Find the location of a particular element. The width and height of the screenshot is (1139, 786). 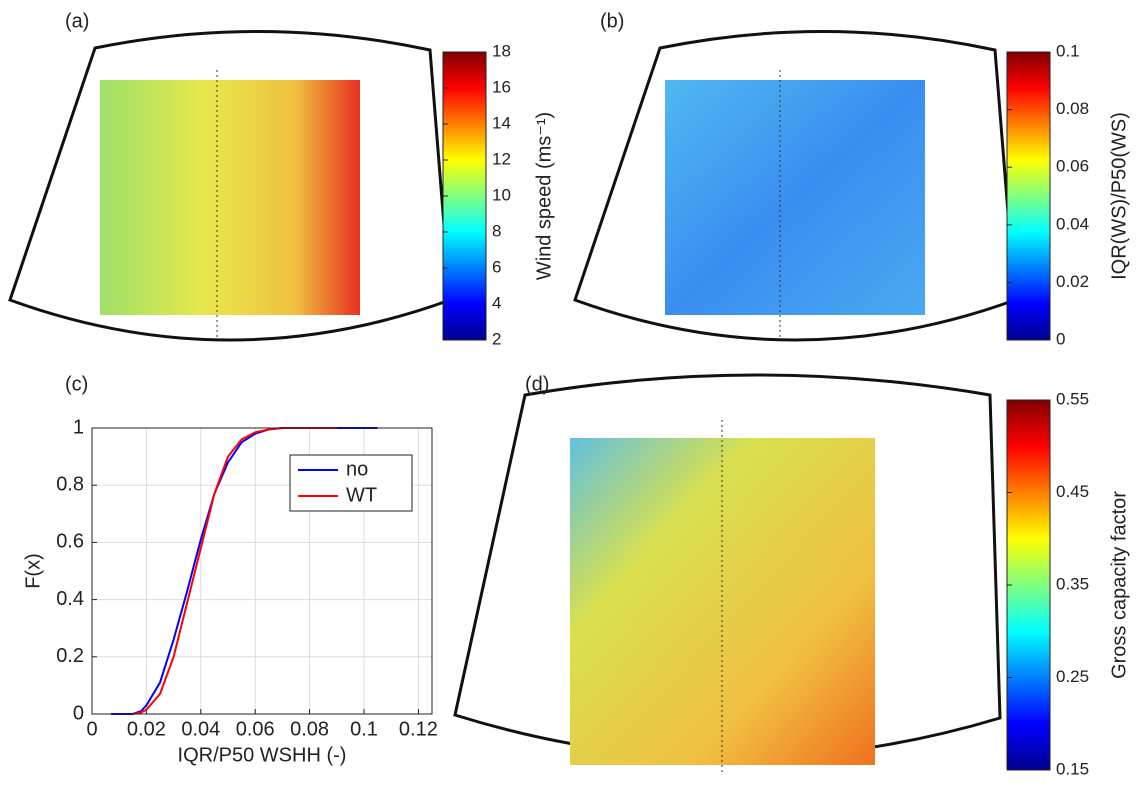

colorbar-tick-label: 0.15 is located at coordinates (1072, 768).